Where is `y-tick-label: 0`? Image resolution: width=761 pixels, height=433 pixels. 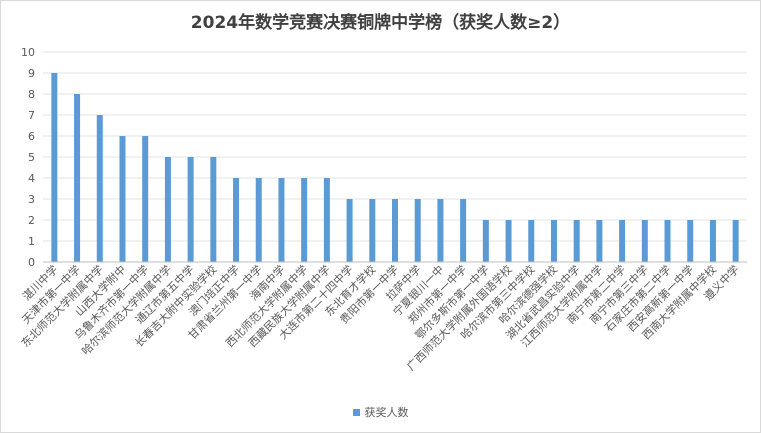 y-tick-label: 0 is located at coordinates (31, 262).